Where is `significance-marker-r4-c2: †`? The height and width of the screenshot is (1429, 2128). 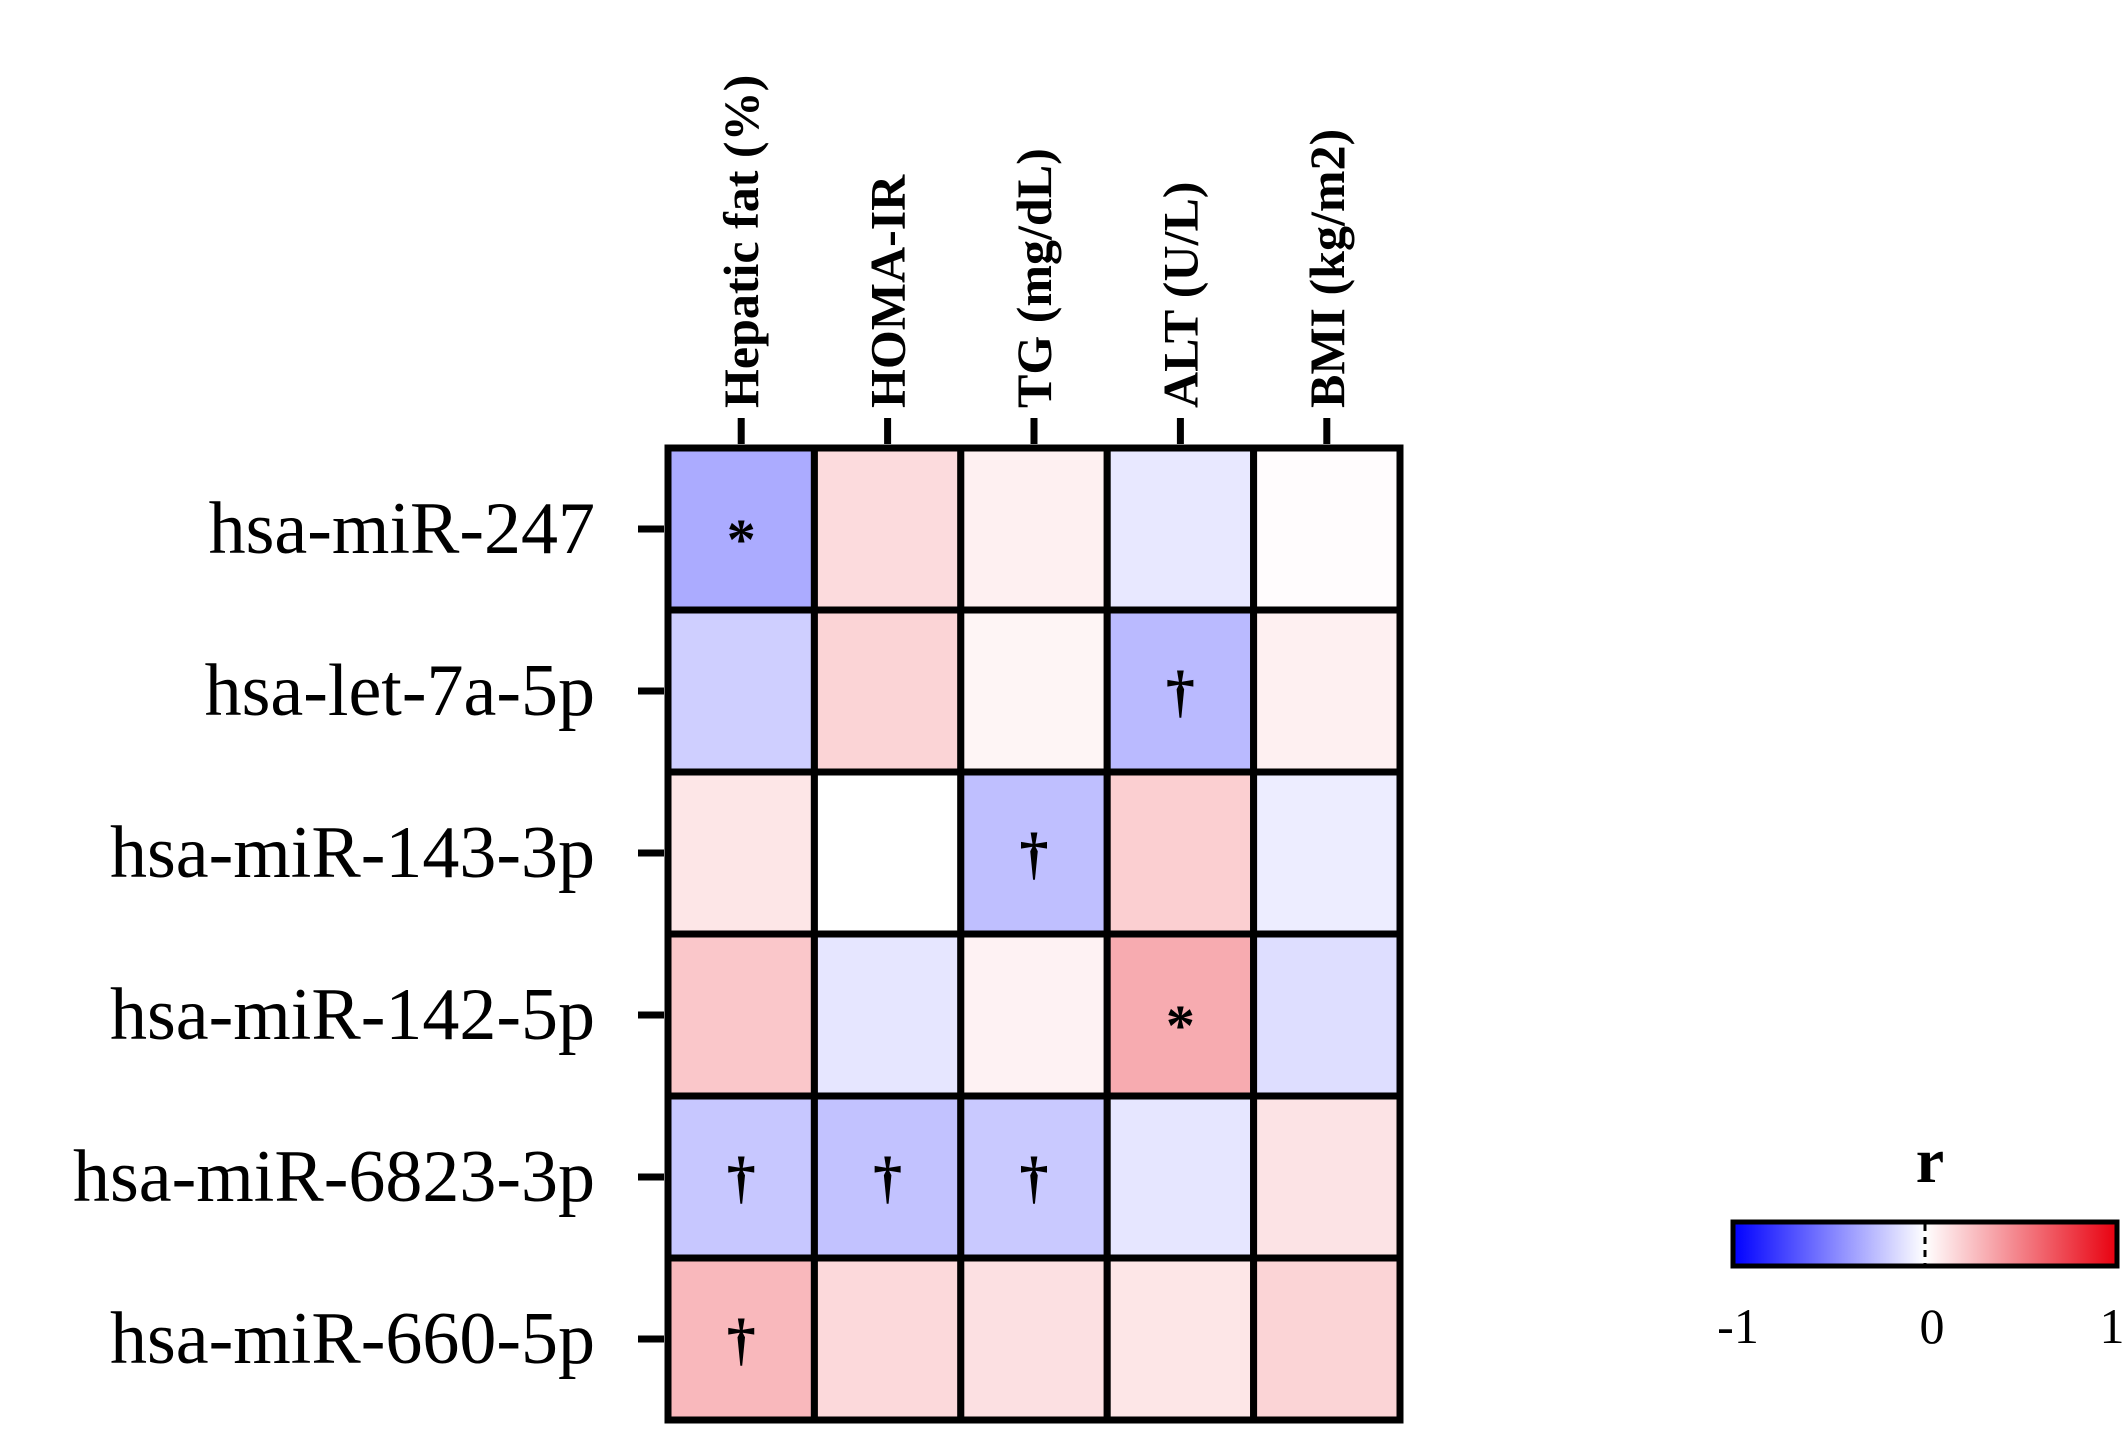
significance-marker-r4-c2: † is located at coordinates (1034, 1177).